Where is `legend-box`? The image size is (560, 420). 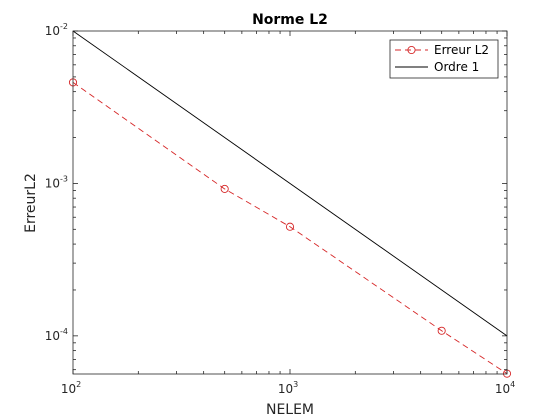 legend-box is located at coordinates (444, 59).